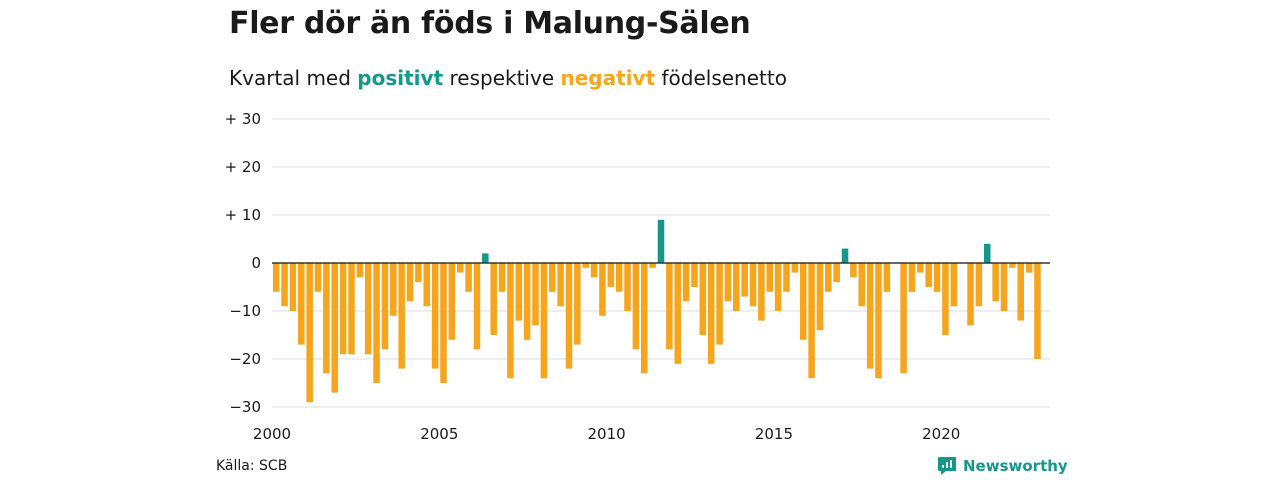 This screenshot has height=480, width=1280. What do you see at coordinates (243, 119) in the screenshot?
I see `y-tick-label: + 30` at bounding box center [243, 119].